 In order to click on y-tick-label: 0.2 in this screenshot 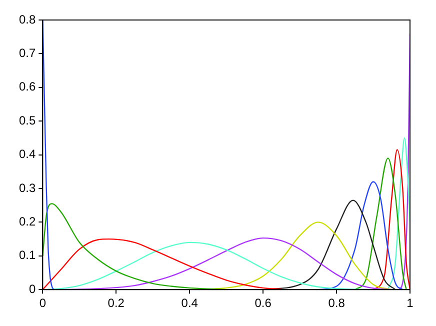, I will do `click(27, 221)`.